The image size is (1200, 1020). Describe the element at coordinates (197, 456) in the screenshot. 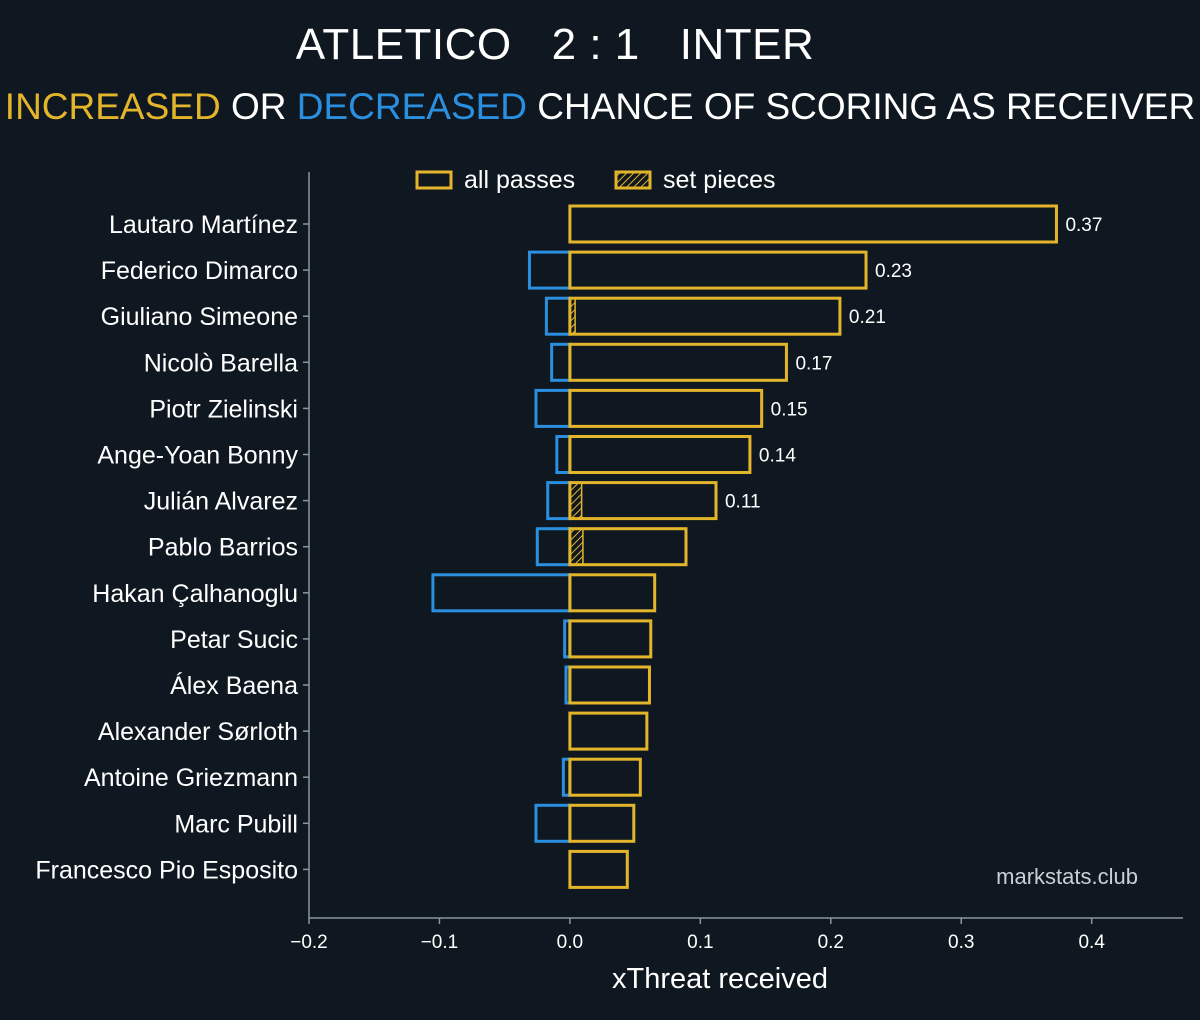

I see `category-label: Ange-Yoan Bonny` at that location.